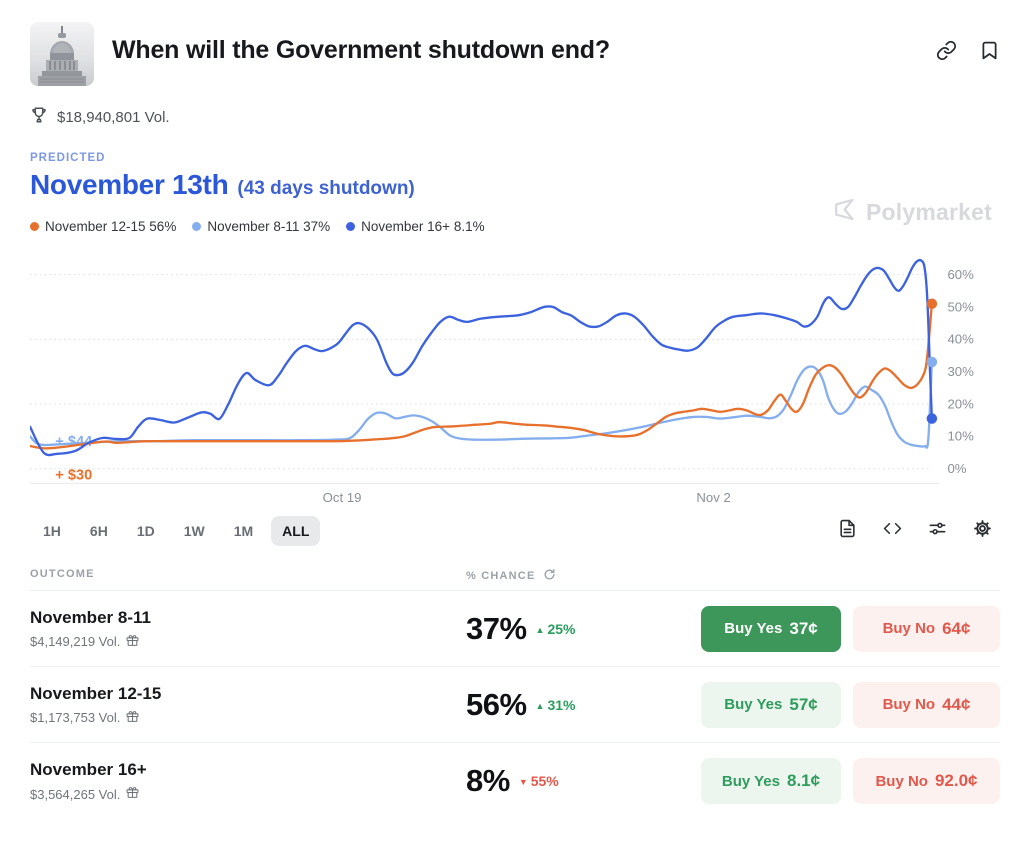 The height and width of the screenshot is (854, 1024). Describe the element at coordinates (555, 629) in the screenshot. I see `chance-change: 25%` at that location.